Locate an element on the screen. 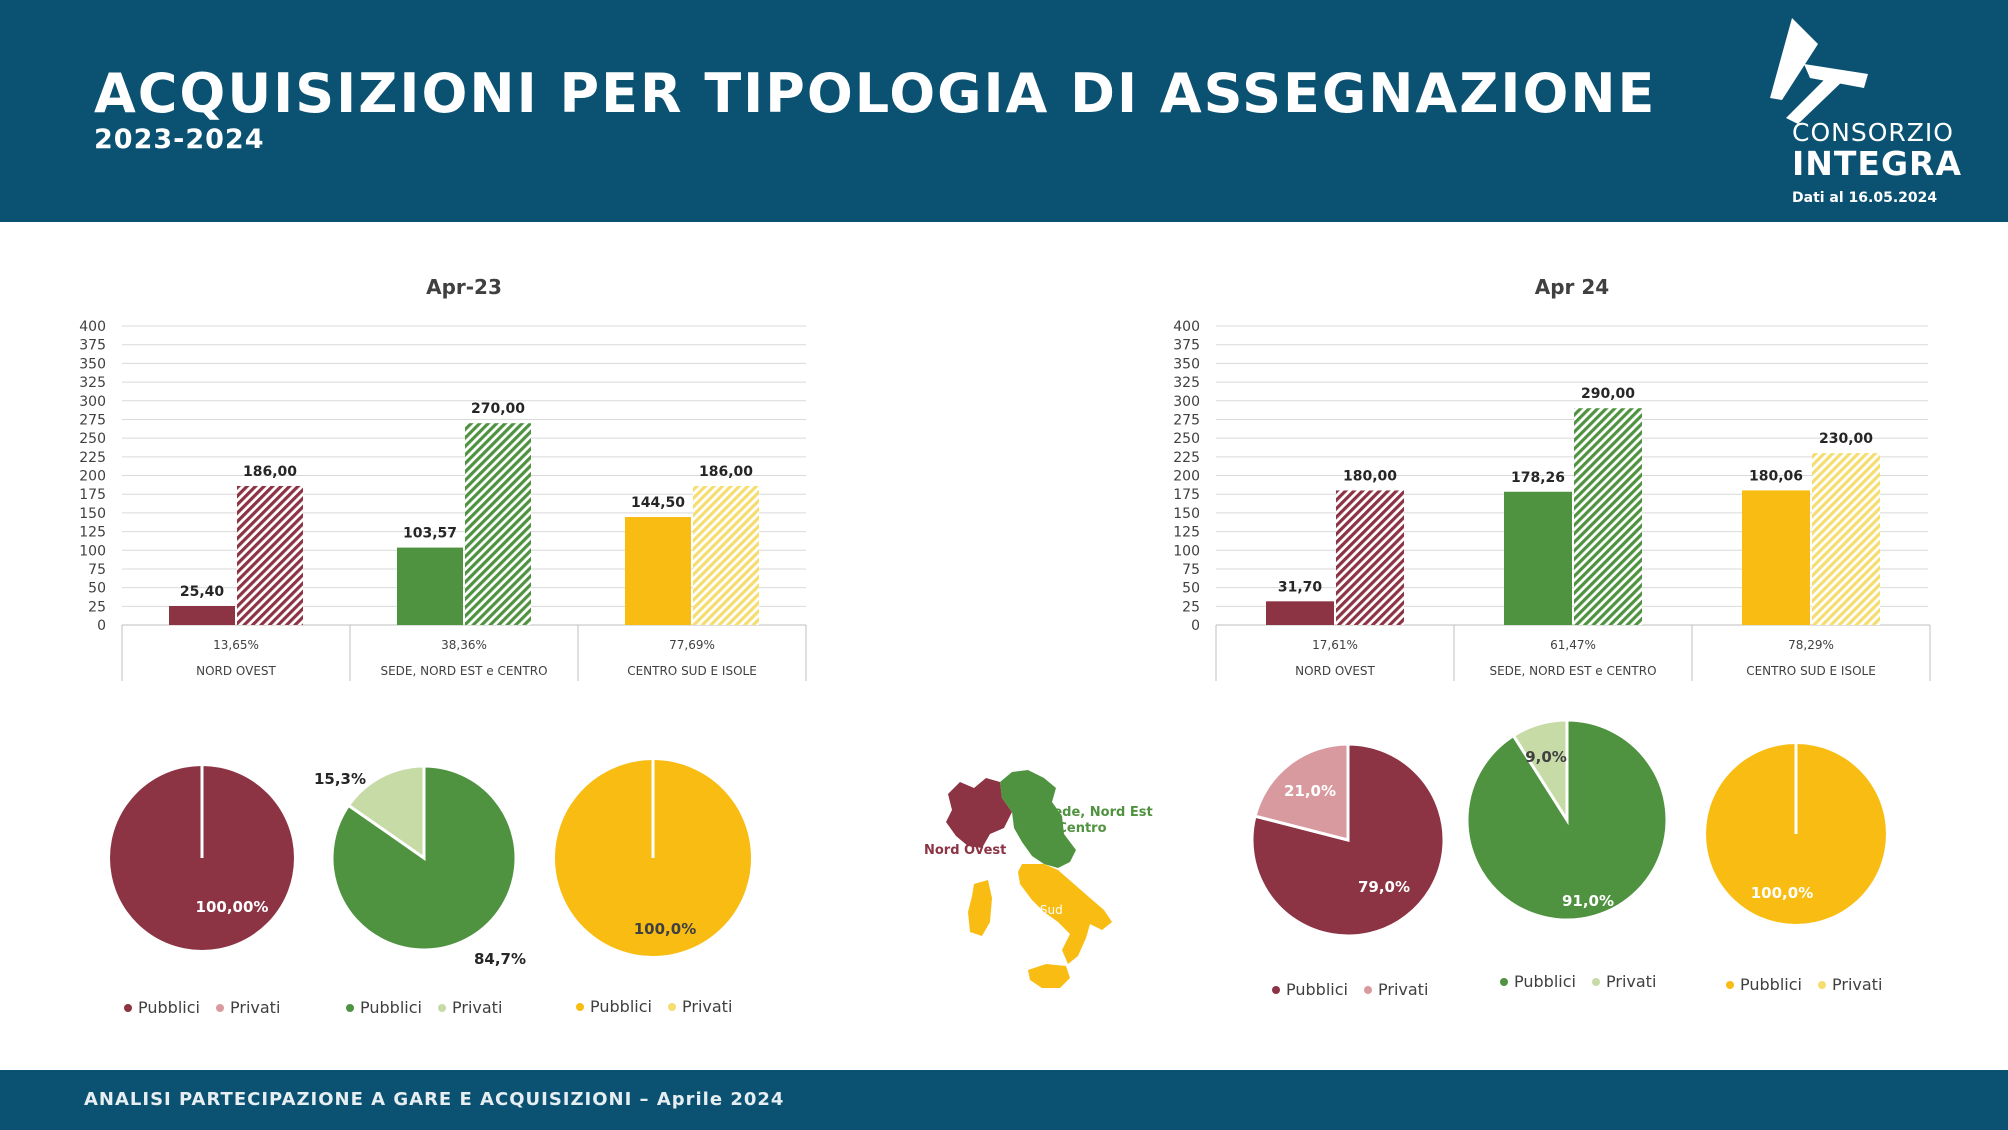 The width and height of the screenshot is (2008, 1130). data-date-note: Dati al 16.05.2024 is located at coordinates (1865, 198).